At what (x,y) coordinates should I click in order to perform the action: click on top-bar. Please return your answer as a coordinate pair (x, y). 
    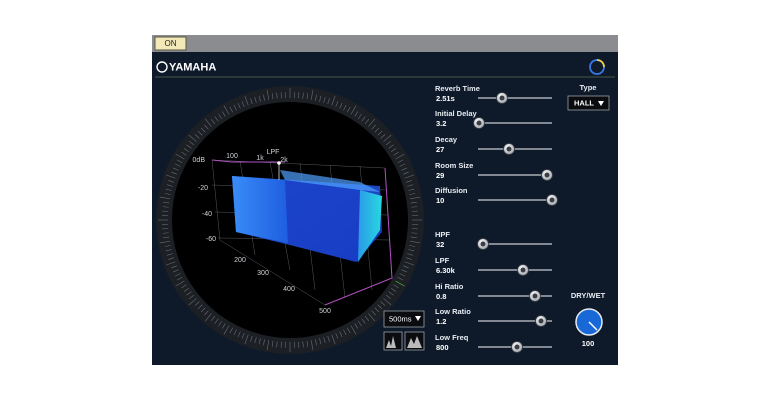
    Looking at the image, I should click on (385, 43).